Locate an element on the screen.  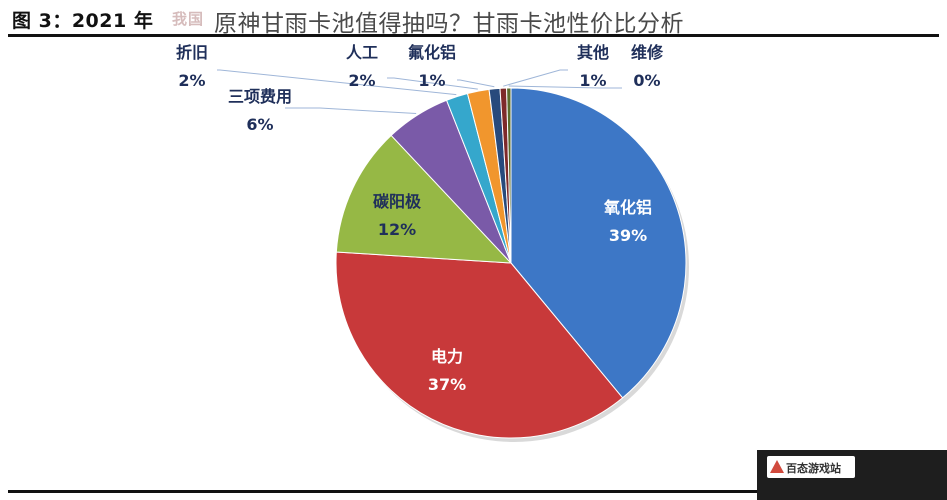
slice-value-7: 1% is located at coordinates (592, 80).